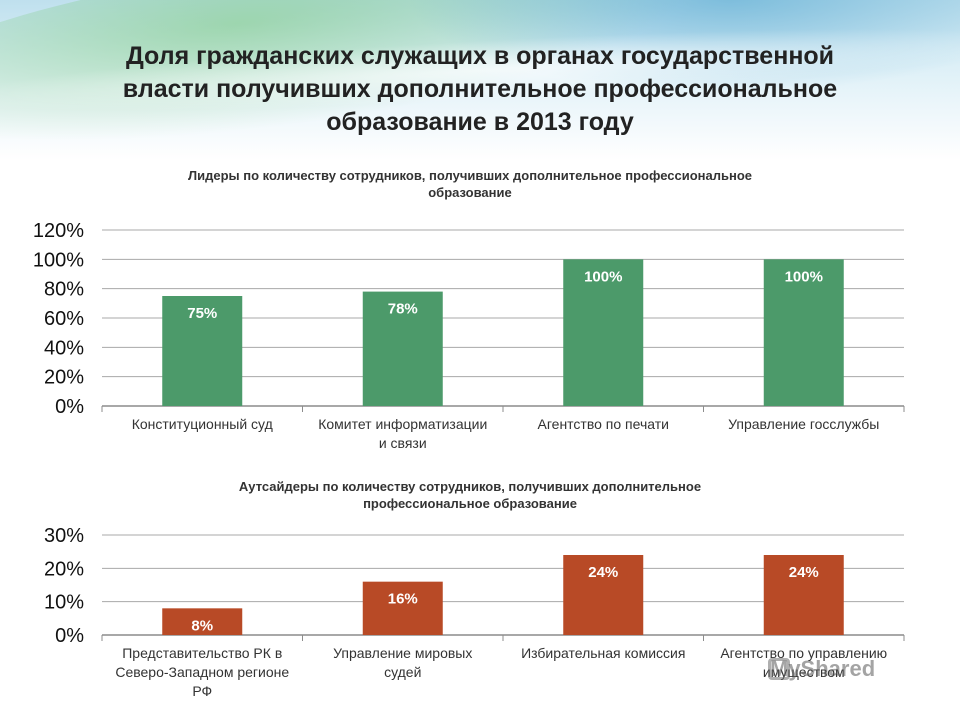  What do you see at coordinates (403, 599) in the screenshot?
I see `outsiders-data-label: 16%` at bounding box center [403, 599].